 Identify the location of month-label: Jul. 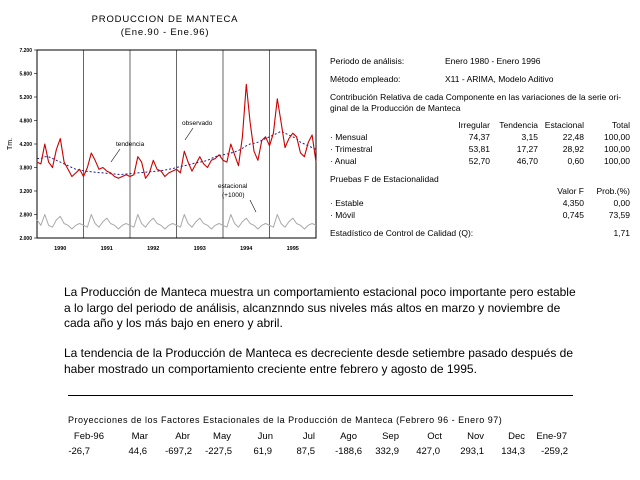
(308, 436).